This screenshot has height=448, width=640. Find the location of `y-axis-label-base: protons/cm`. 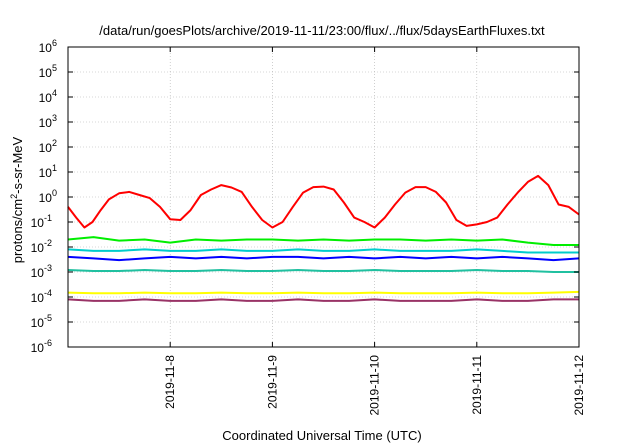

y-axis-label-base: protons/cm is located at coordinates (17, 231).